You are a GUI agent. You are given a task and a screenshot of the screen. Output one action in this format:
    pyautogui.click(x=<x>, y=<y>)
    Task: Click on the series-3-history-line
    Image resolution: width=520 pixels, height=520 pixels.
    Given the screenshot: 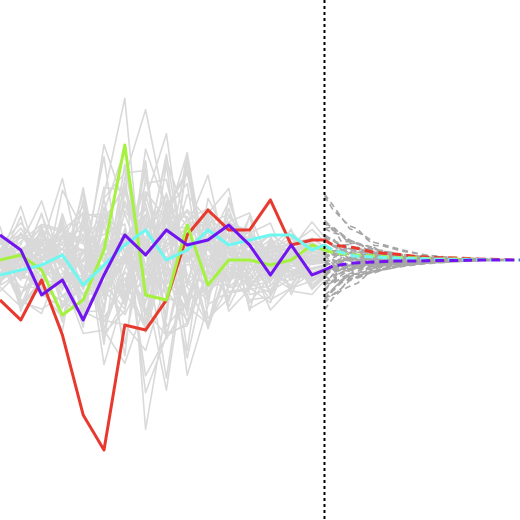 What is the action you would take?
    pyautogui.click(x=163, y=257)
    